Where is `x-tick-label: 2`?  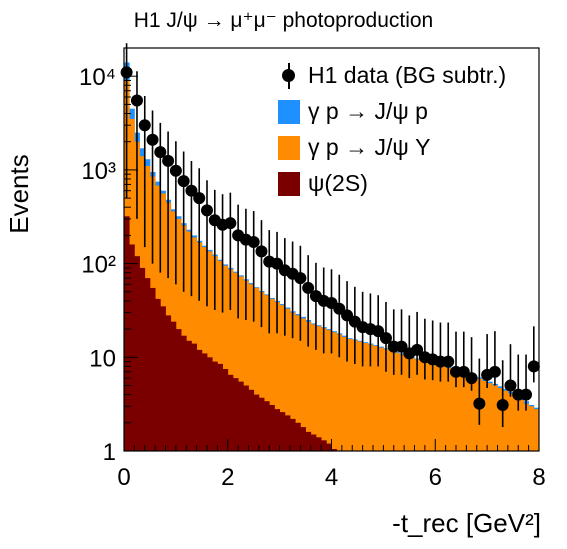
x-tick-label: 2 is located at coordinates (227, 477).